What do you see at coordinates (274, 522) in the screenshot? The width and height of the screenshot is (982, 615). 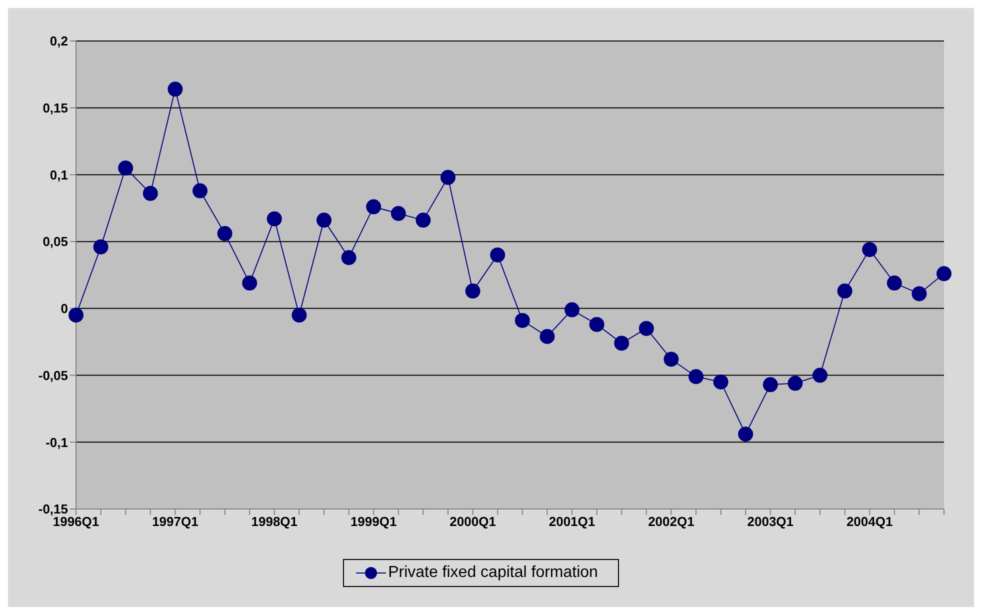 I see `x-tick-label: 1998Q1` at bounding box center [274, 522].